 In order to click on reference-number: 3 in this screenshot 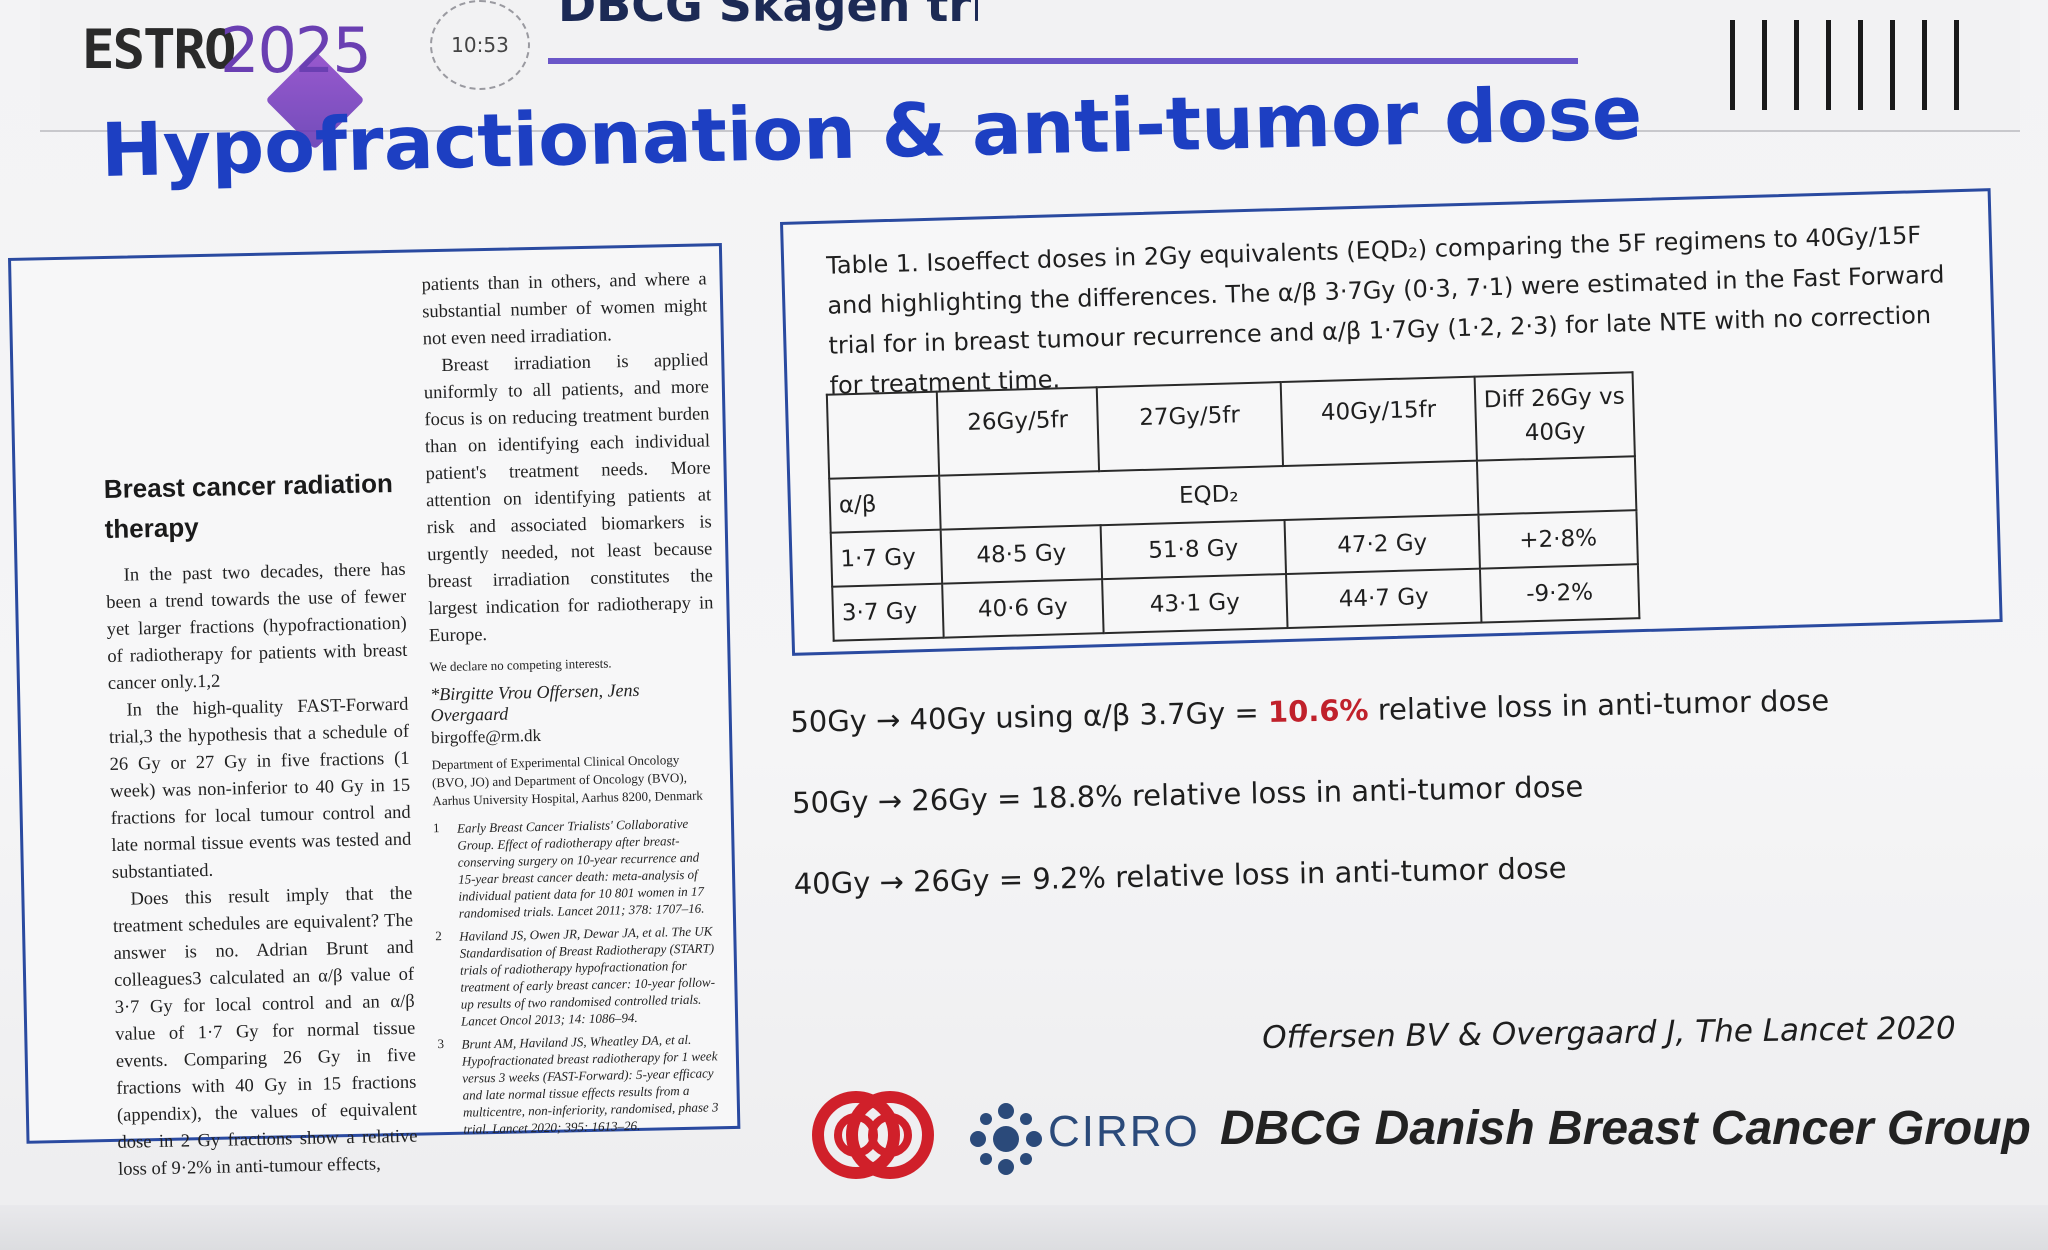, I will do `click(441, 1044)`.